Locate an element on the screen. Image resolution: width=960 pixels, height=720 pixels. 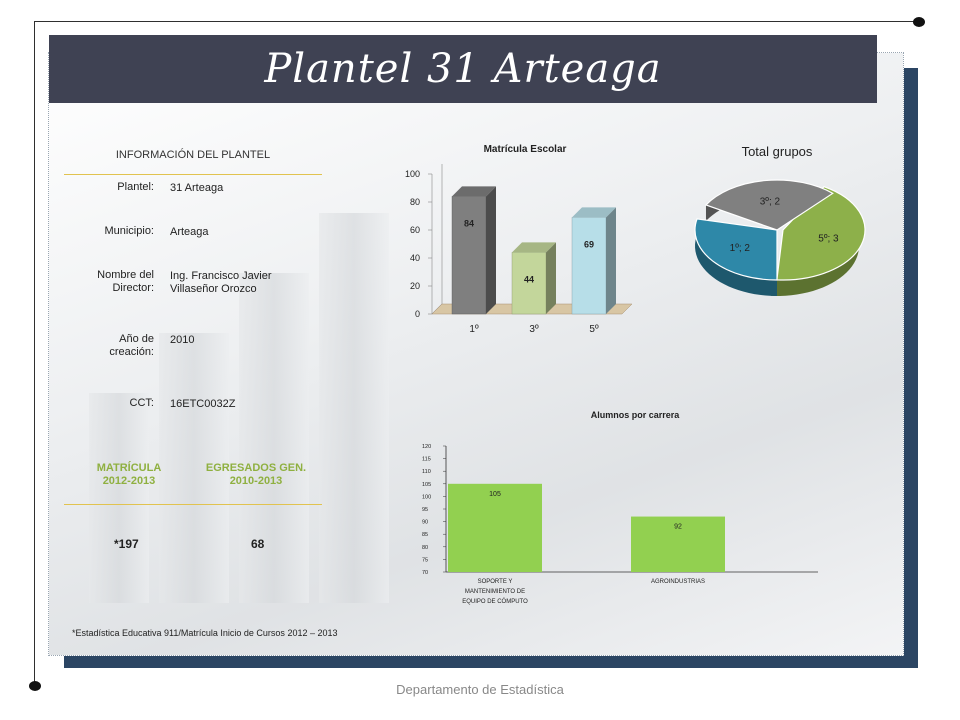
grupos-pie-chart: Total grupos 5º; 3 1º; 2 3º; 2 is located at coordinates (780, 220).